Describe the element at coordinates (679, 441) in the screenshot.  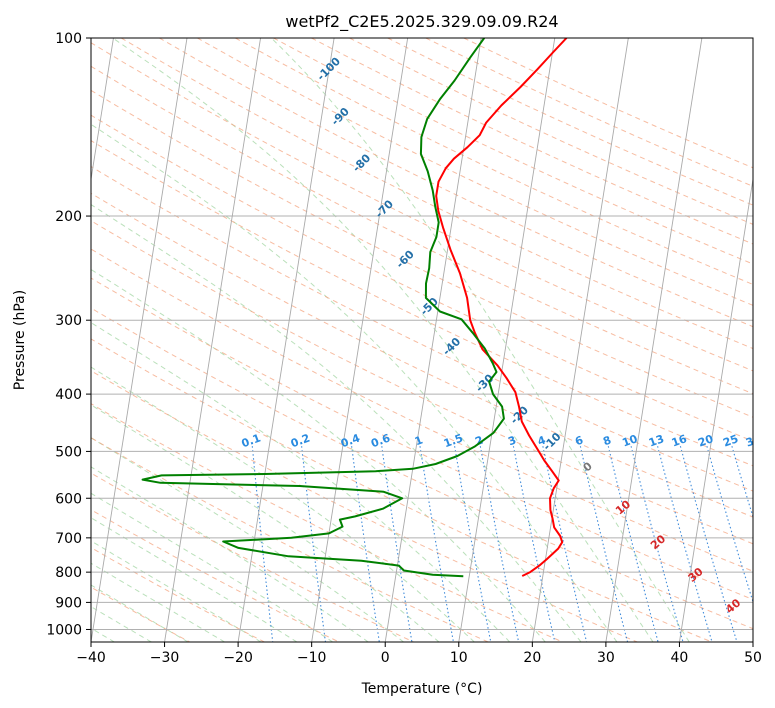
I see `mixing-ratio-label-16: 16` at that location.